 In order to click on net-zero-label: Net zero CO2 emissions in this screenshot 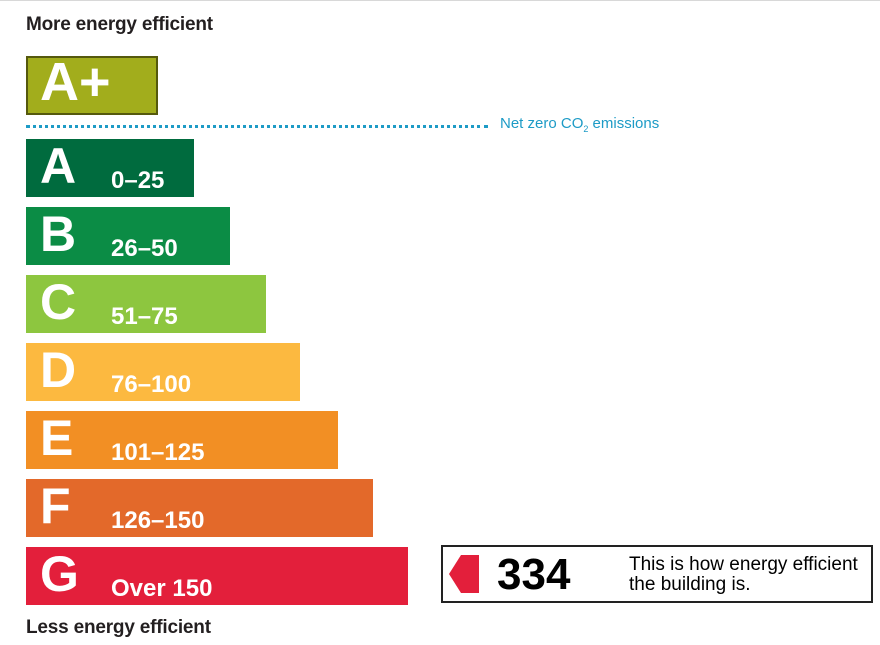, I will do `click(580, 124)`.